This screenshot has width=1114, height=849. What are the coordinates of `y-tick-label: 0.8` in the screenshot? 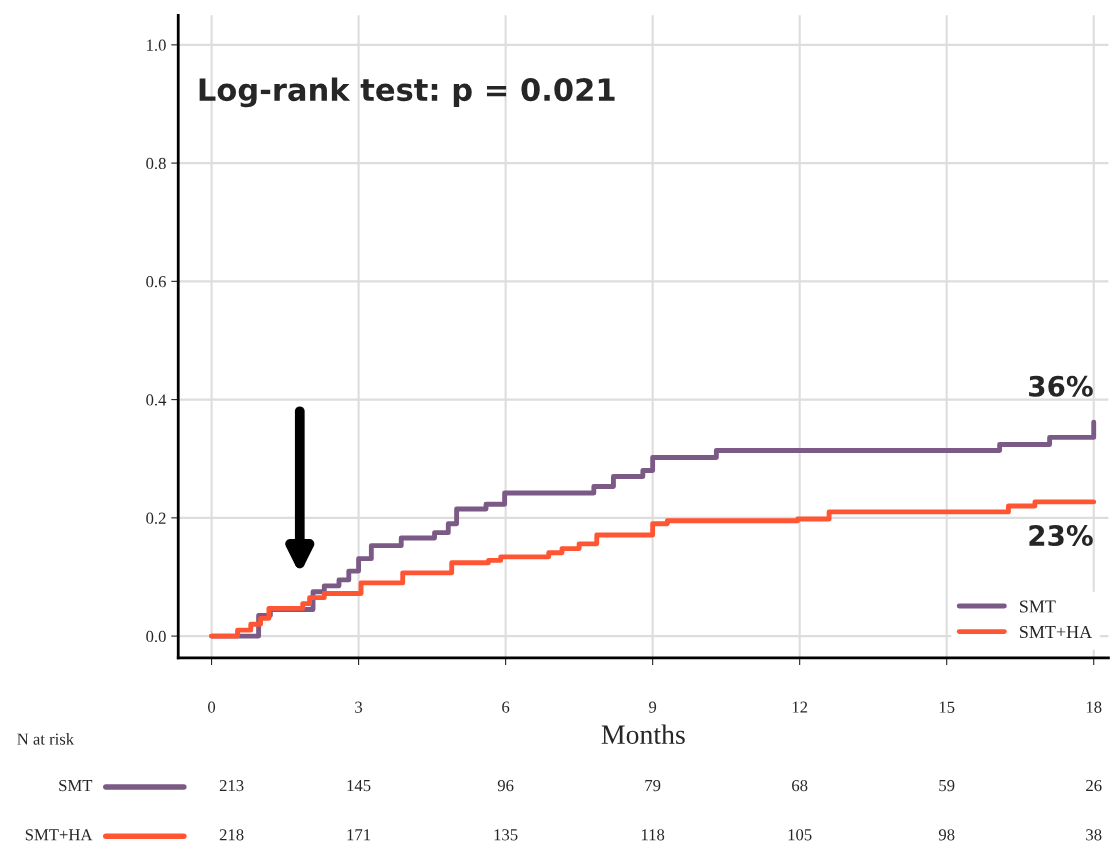 It's located at (156, 163).